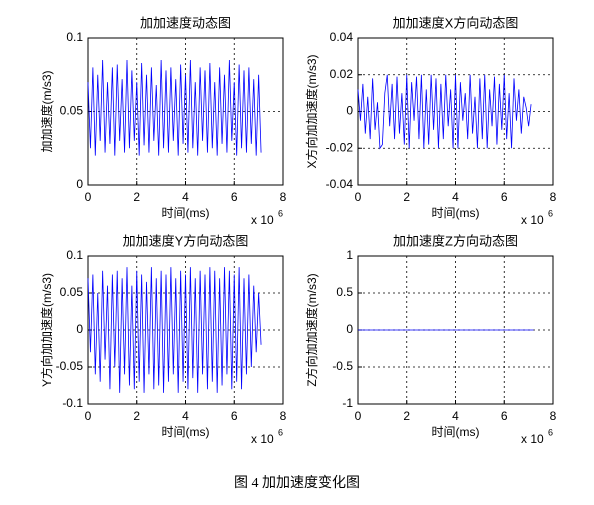  What do you see at coordinates (185, 22) in the screenshot?
I see `chart-title: 加加速度动态图` at bounding box center [185, 22].